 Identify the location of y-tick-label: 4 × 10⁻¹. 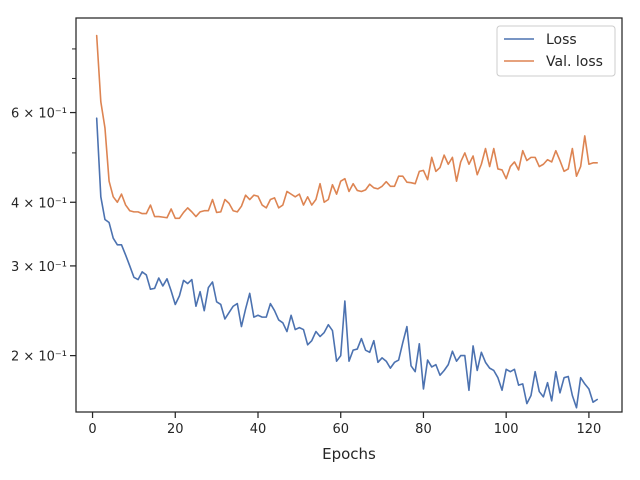
(39, 203).